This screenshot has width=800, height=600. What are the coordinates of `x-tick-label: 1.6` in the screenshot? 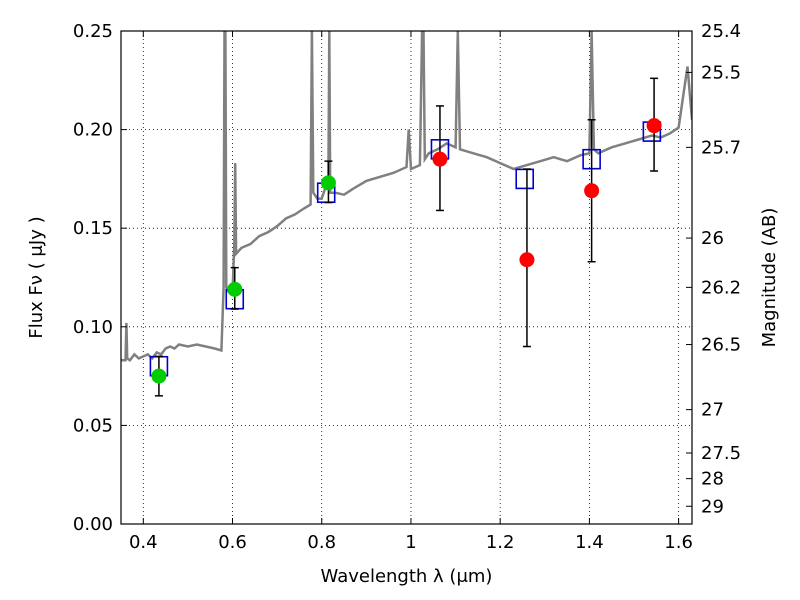 It's located at (678, 542).